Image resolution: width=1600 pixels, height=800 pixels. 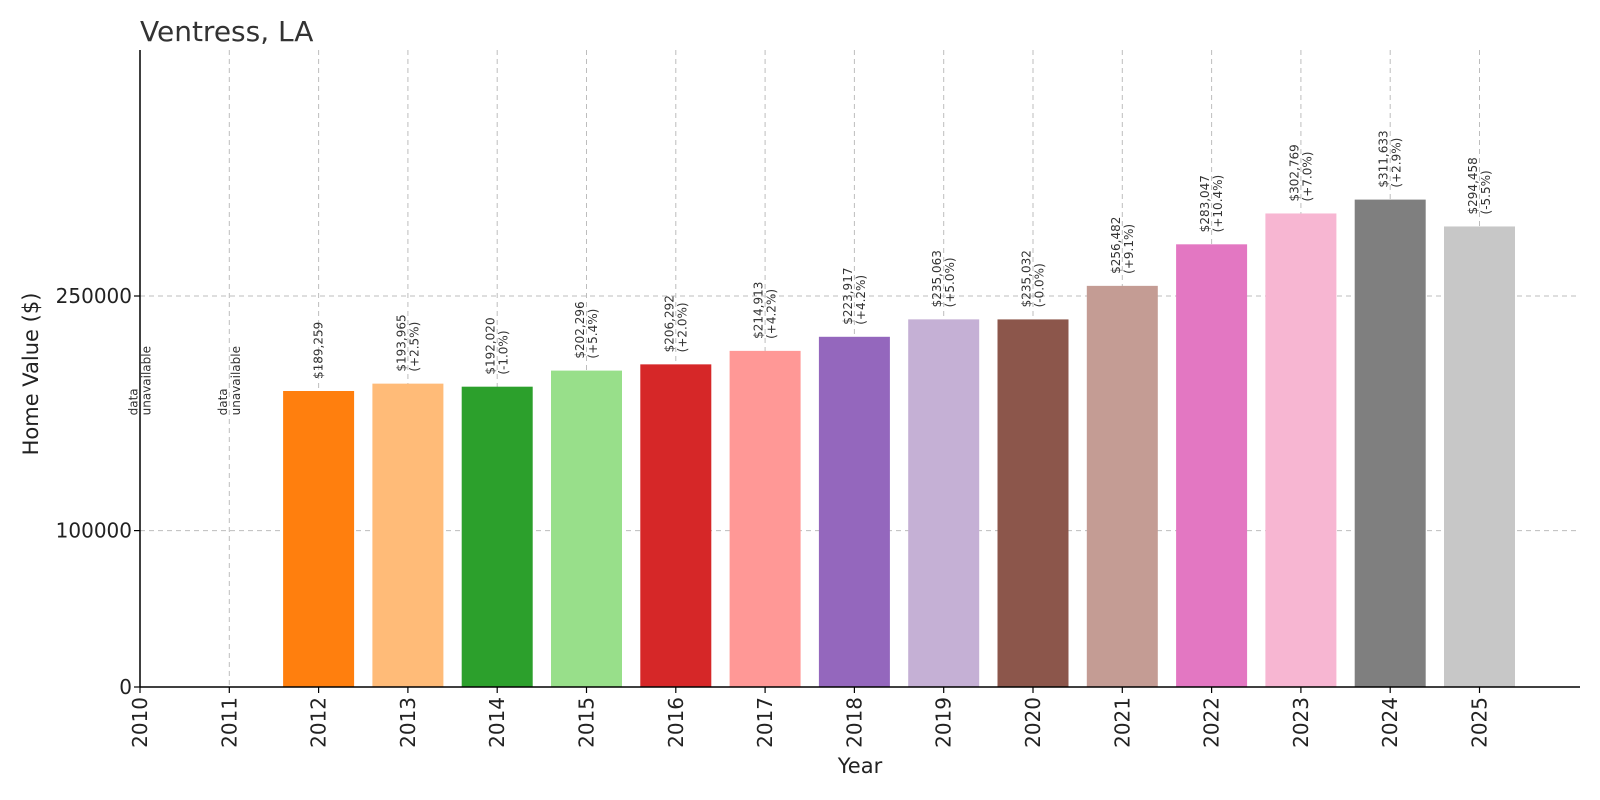 What do you see at coordinates (408, 722) in the screenshot?
I see `x-tick-label: 2013` at bounding box center [408, 722].